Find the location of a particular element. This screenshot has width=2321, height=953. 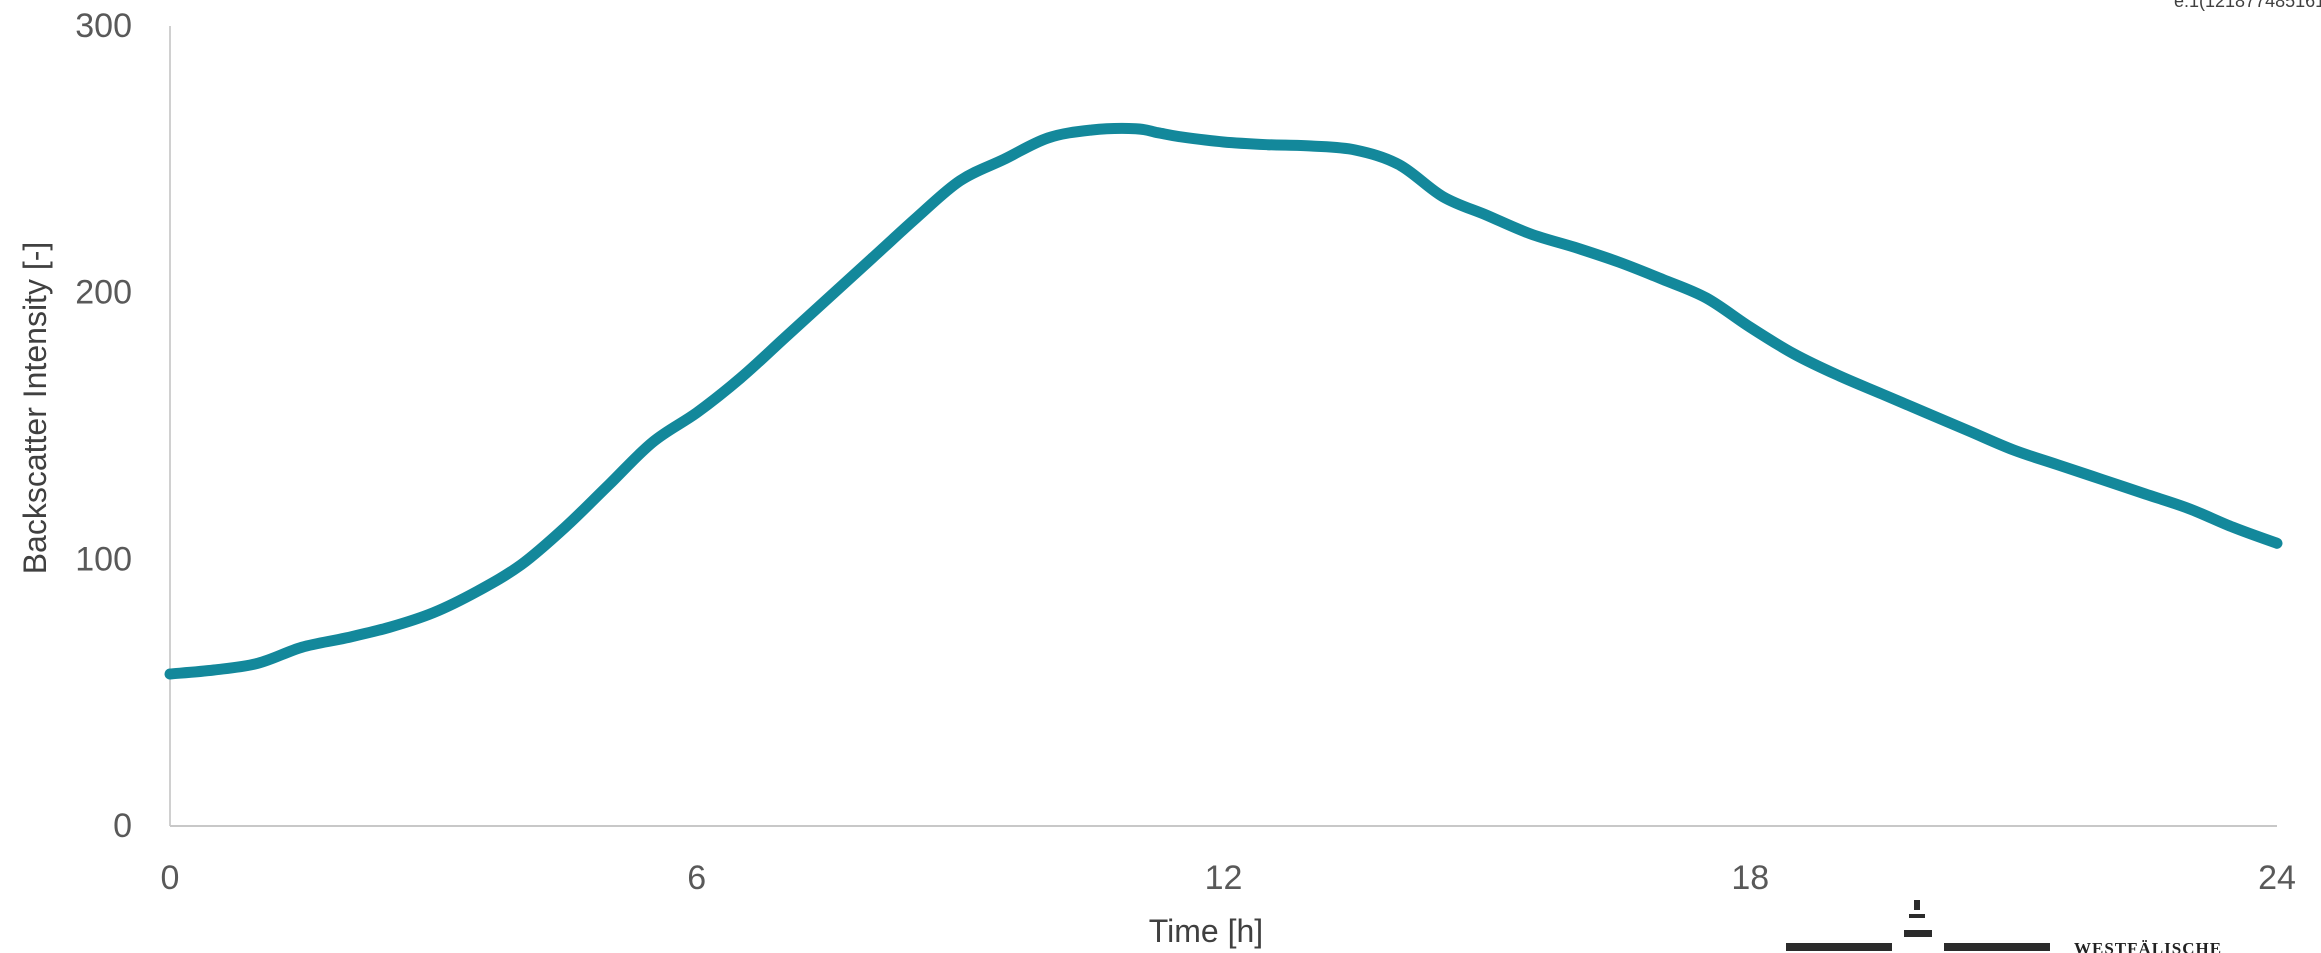

x-axis-title: Time [h] is located at coordinates (1206, 931).